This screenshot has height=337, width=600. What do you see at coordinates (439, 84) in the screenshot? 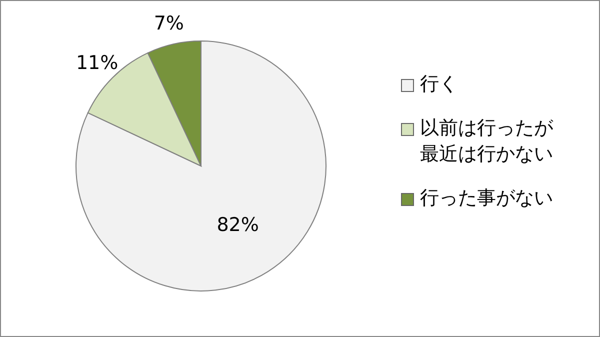
I see `slice-label: 行く` at bounding box center [439, 84].